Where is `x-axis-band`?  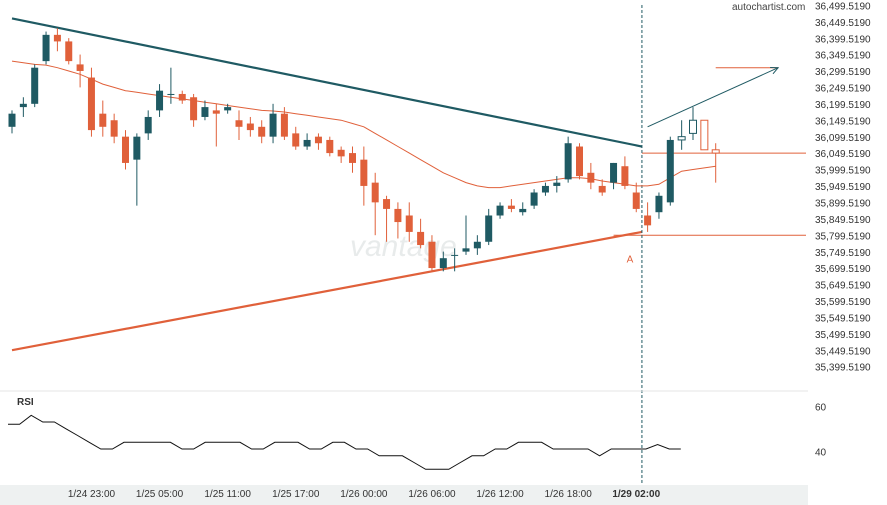
x-axis-band is located at coordinates (404, 495).